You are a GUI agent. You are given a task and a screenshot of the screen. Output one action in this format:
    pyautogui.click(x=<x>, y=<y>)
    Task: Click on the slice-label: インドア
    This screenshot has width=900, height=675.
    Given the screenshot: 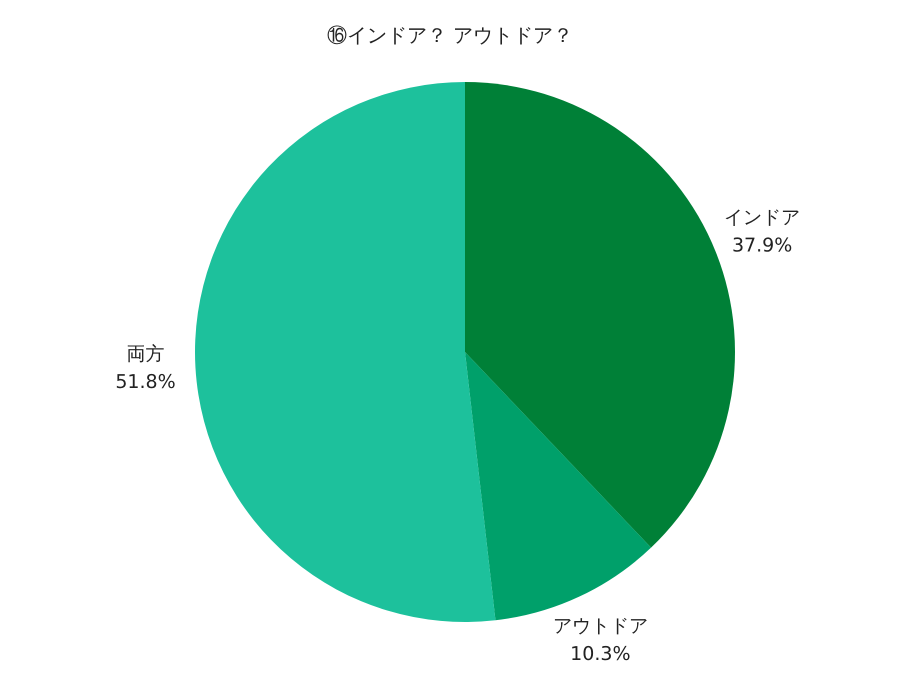 What is the action you would take?
    pyautogui.click(x=762, y=217)
    